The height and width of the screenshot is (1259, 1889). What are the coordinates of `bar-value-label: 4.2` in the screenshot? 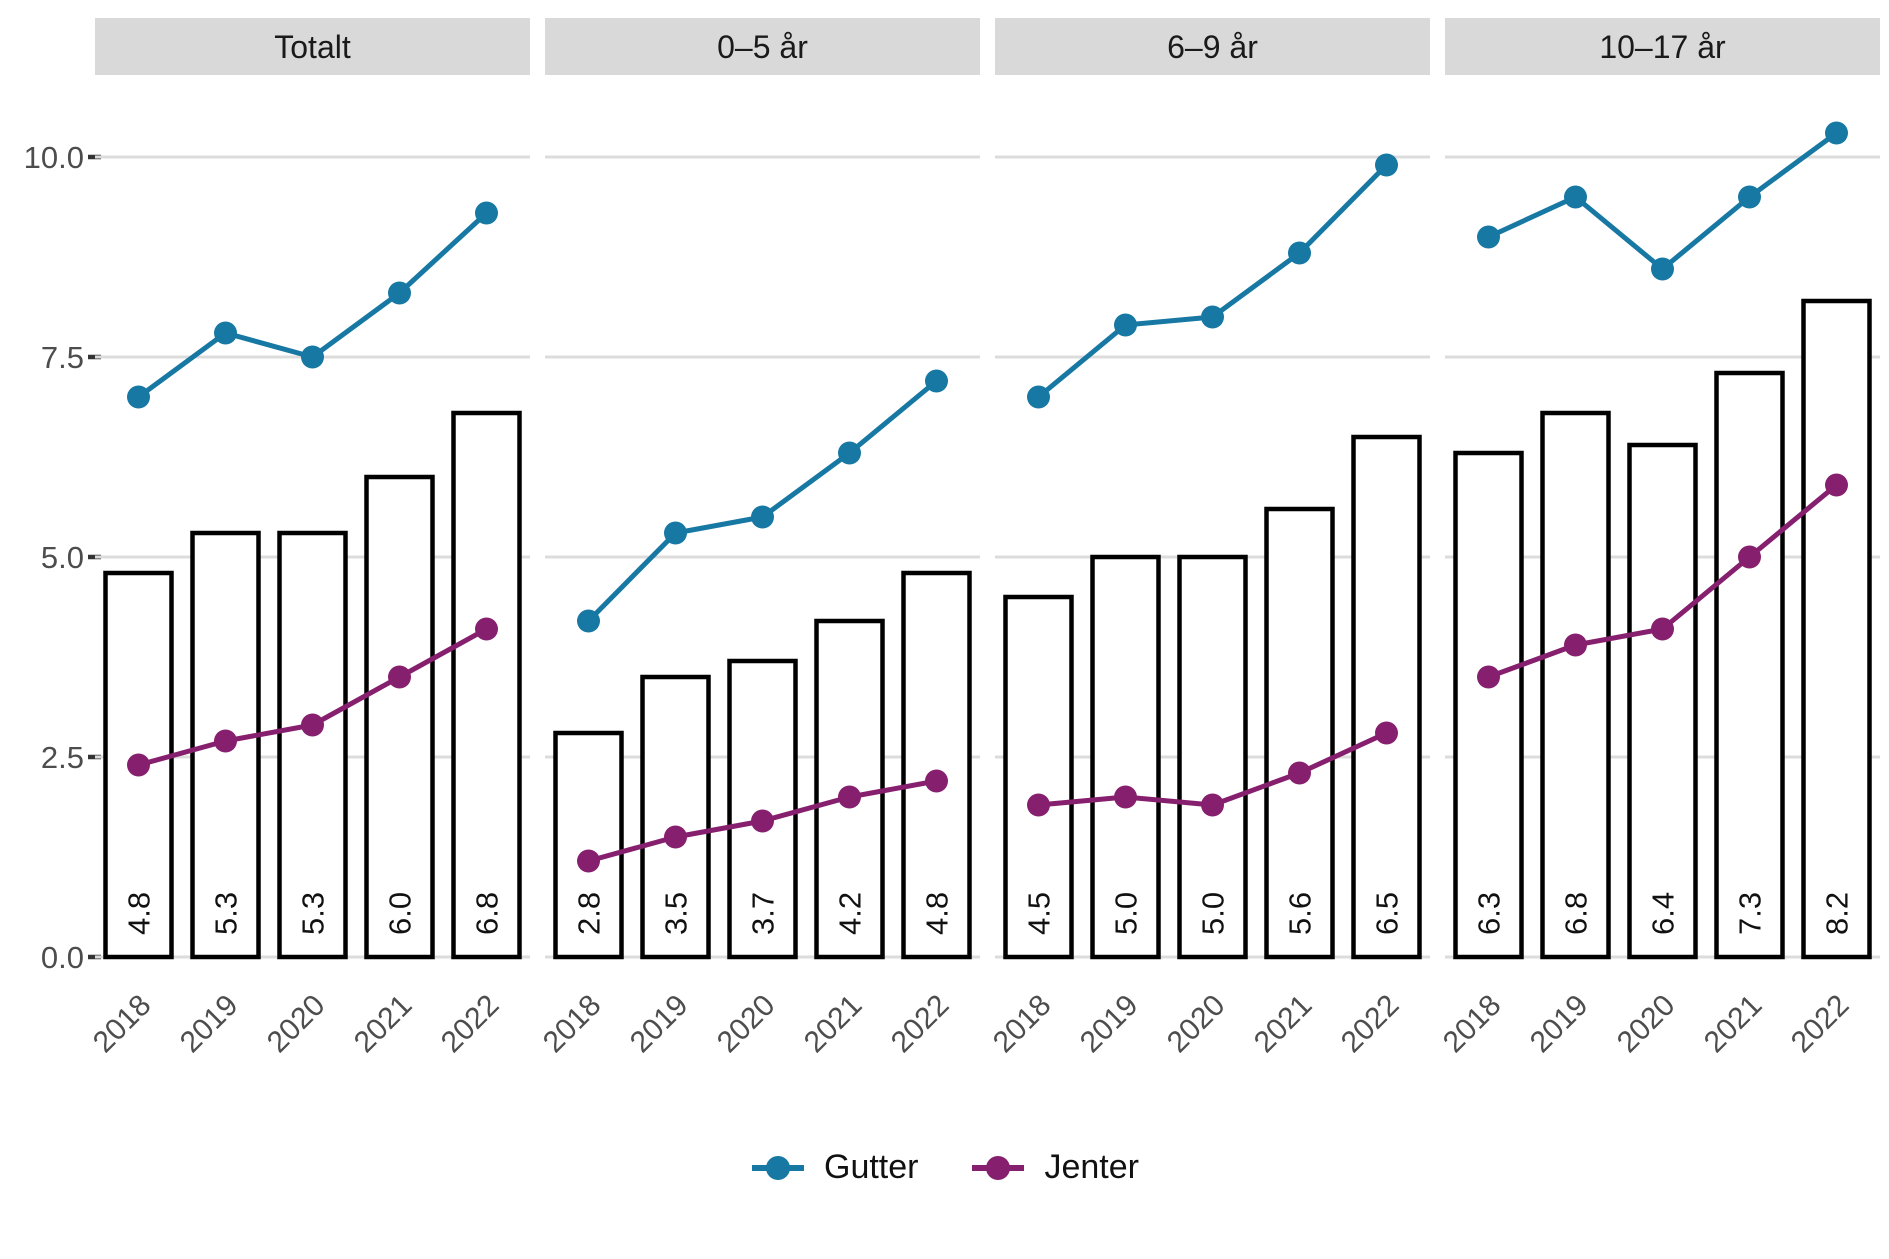 It's located at (850, 913).